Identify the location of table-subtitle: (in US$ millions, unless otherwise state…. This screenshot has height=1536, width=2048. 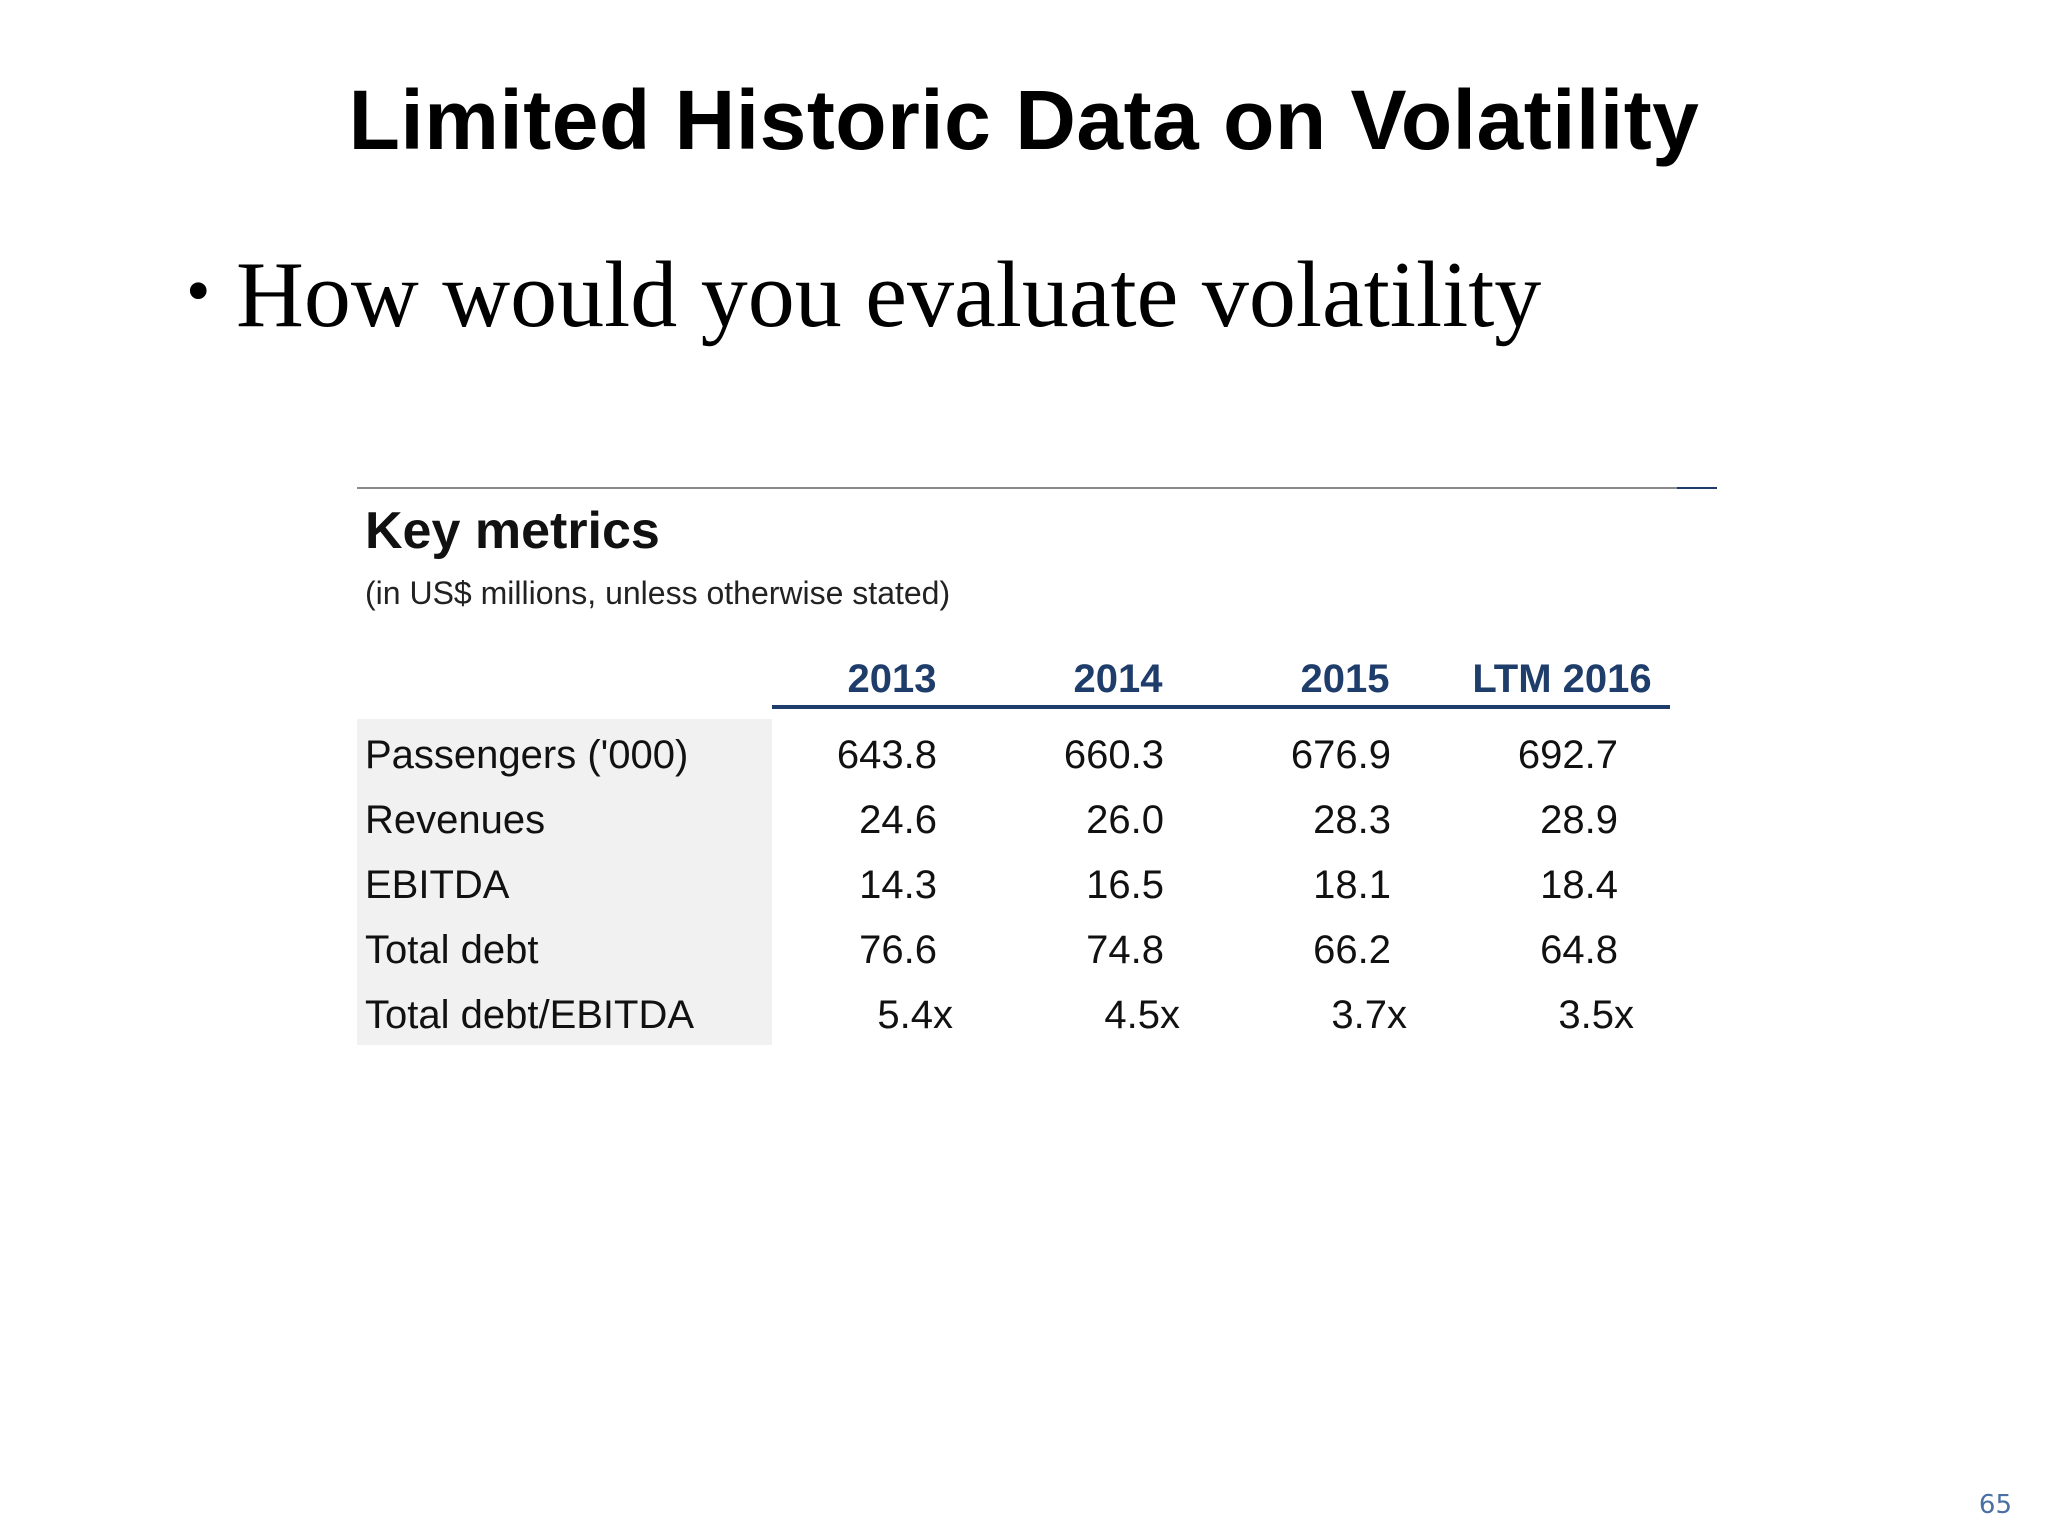
(658, 593).